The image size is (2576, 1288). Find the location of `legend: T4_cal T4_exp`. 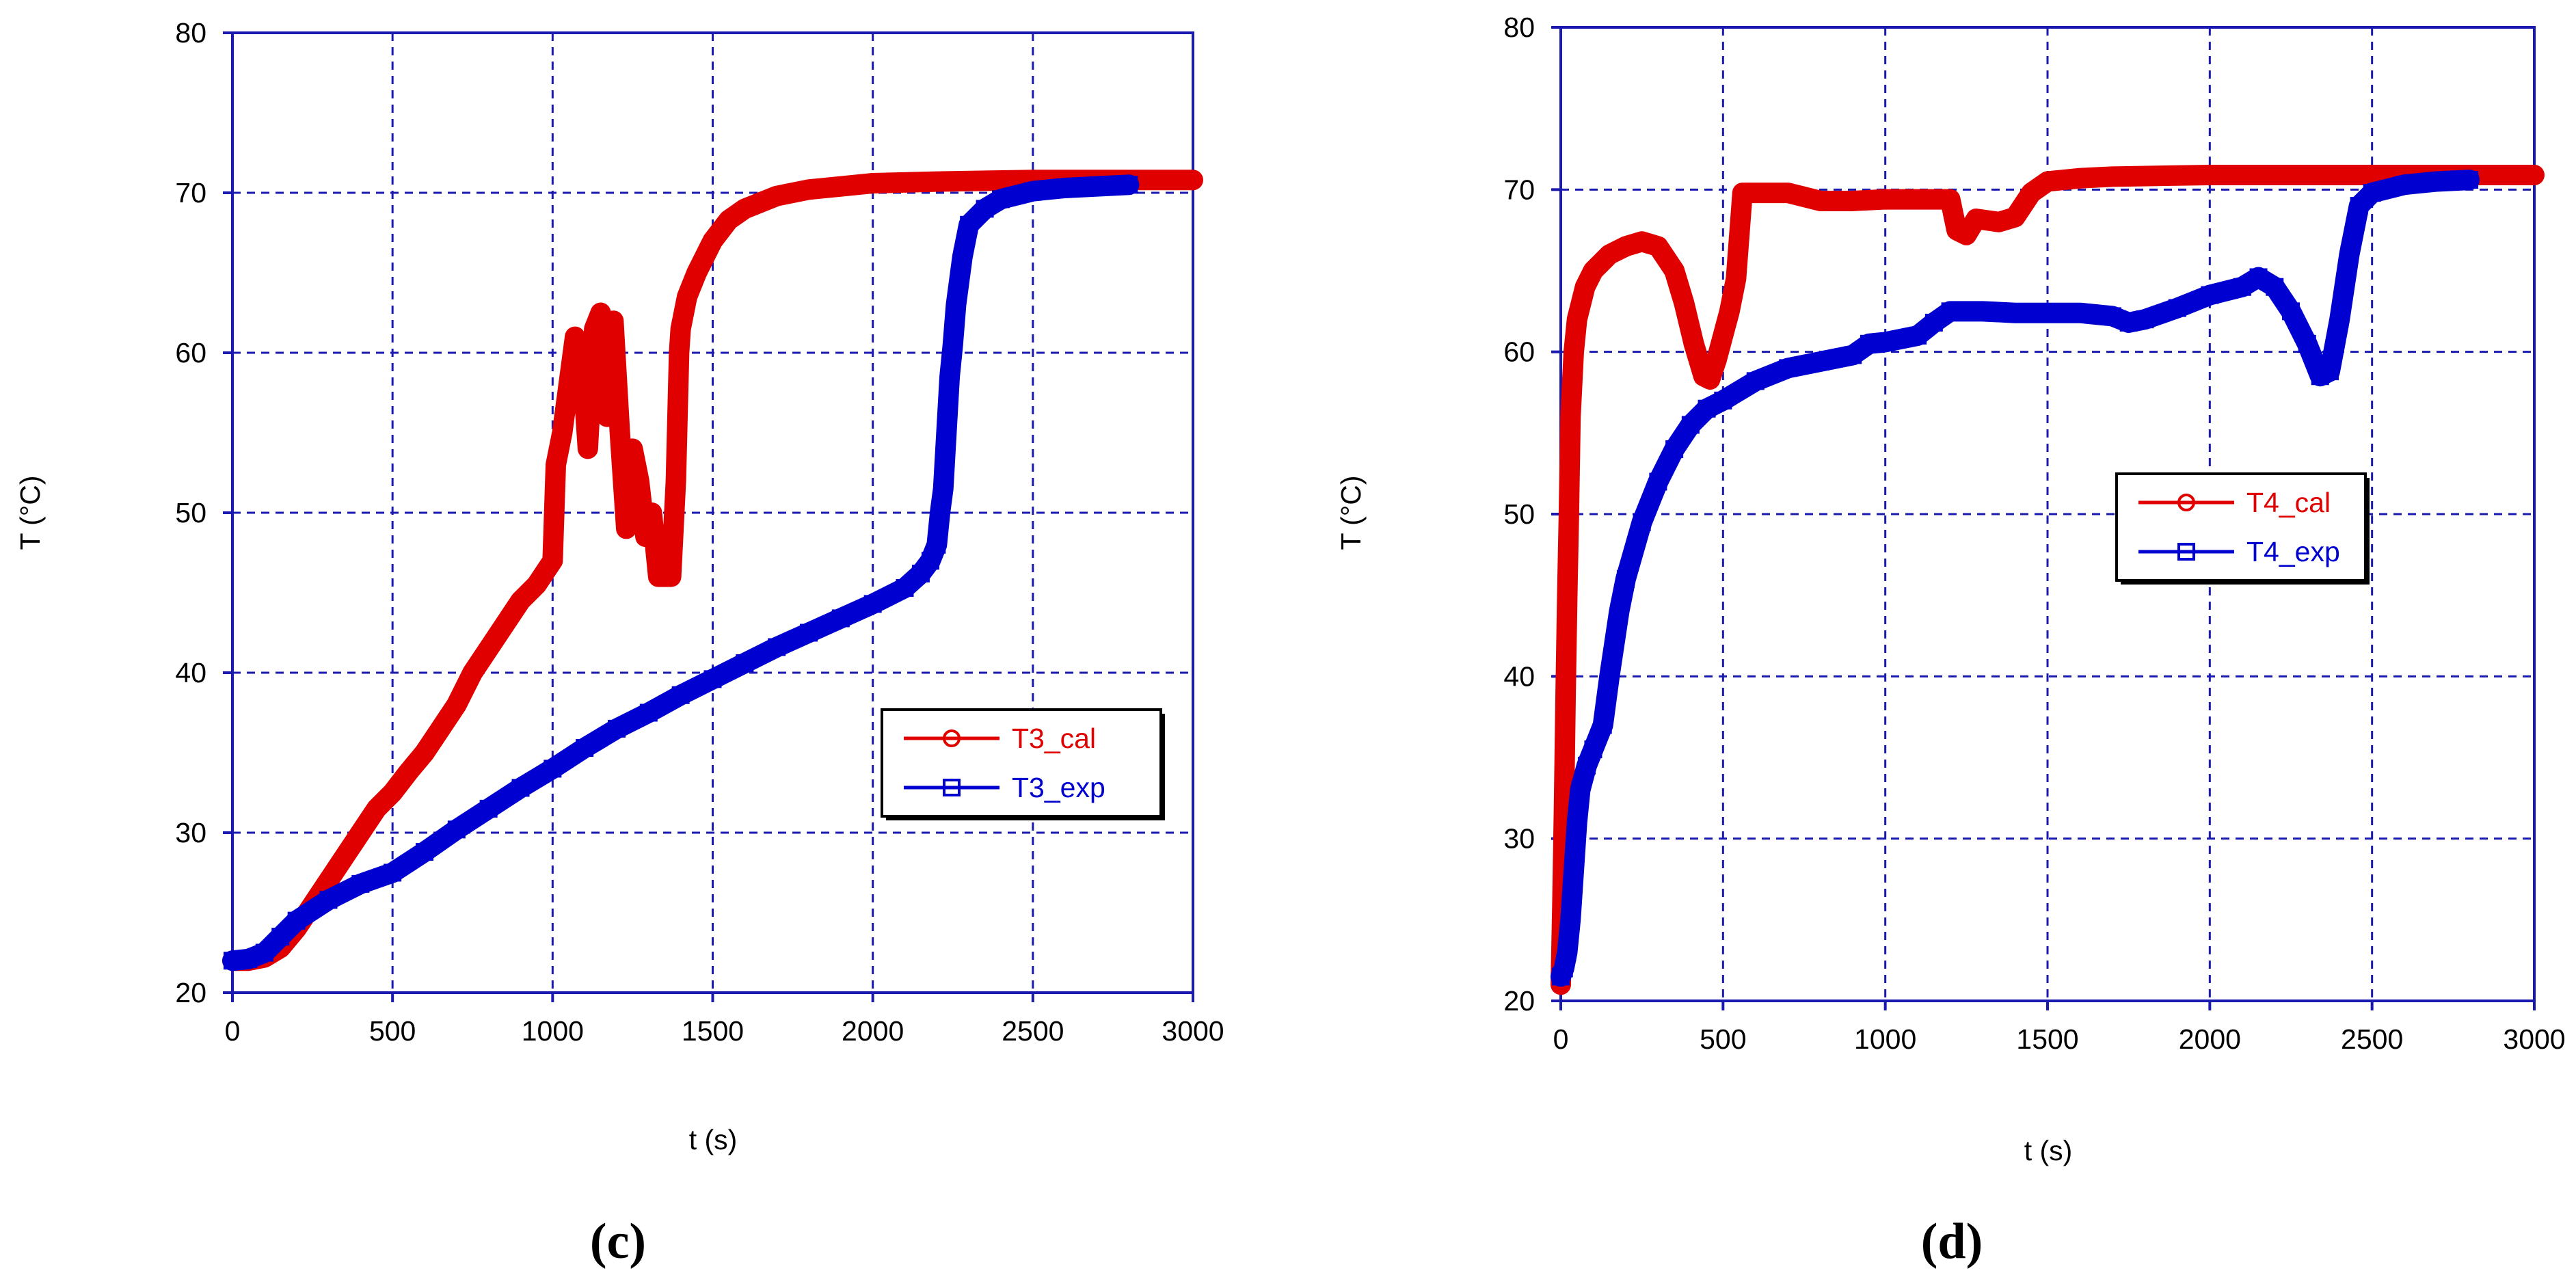

legend: T4_cal T4_exp is located at coordinates (2242, 528).